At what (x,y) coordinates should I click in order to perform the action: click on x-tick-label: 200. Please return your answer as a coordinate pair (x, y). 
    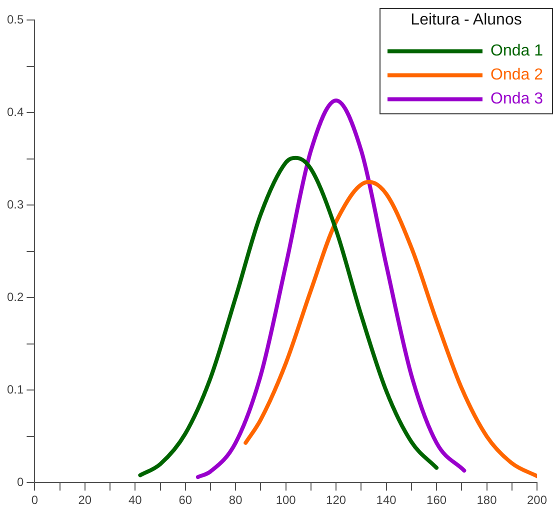
    Looking at the image, I should click on (537, 500).